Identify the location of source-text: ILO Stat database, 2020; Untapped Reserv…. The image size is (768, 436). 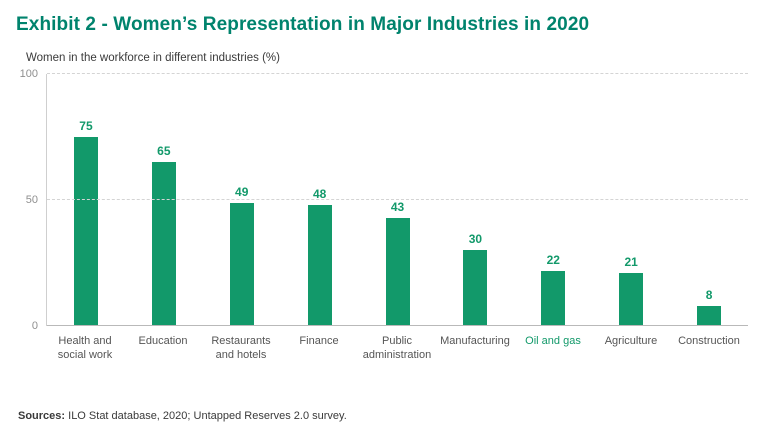
(206, 416).